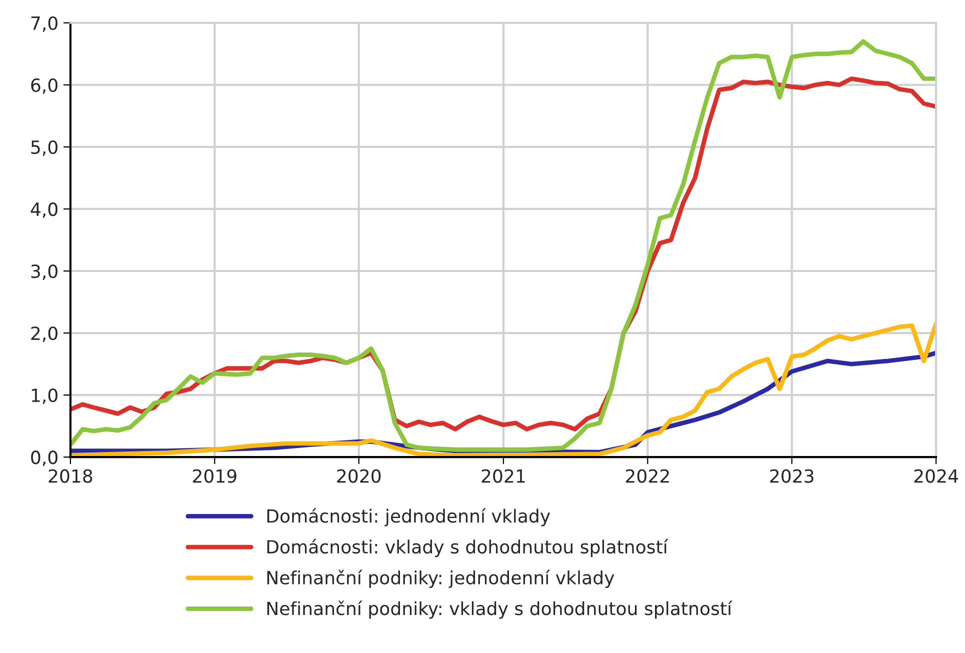 The height and width of the screenshot is (653, 965). Describe the element at coordinates (503, 476) in the screenshot. I see `x-tick-label: 2021` at that location.